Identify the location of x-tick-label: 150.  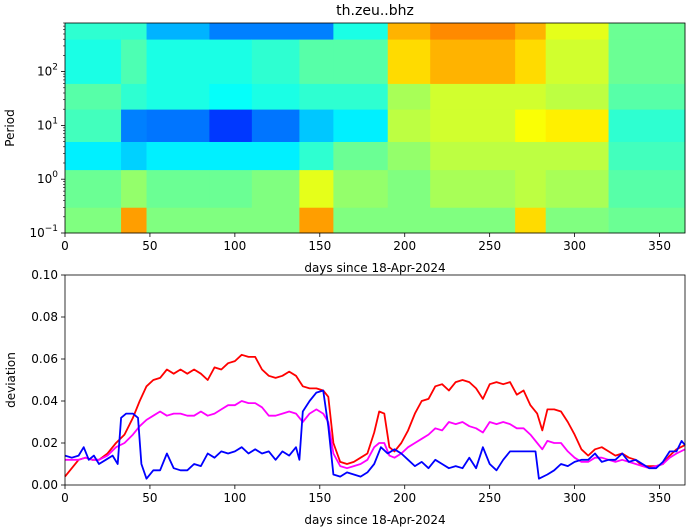
(319, 246).